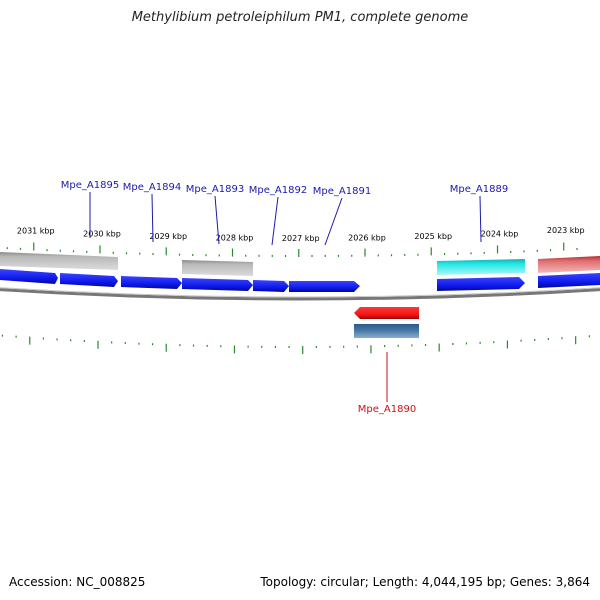  I want to click on gene-label-Mpe_A1889: Mpe_A1889, so click(479, 189).